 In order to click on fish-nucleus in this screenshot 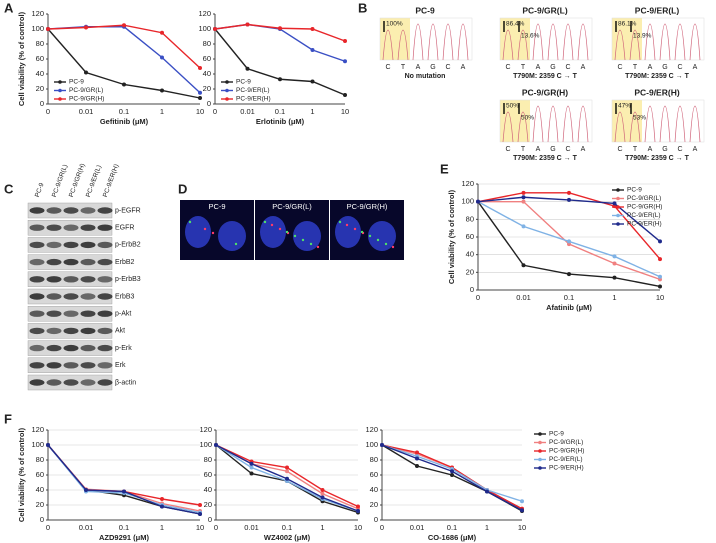, I will do `click(382, 236)`.